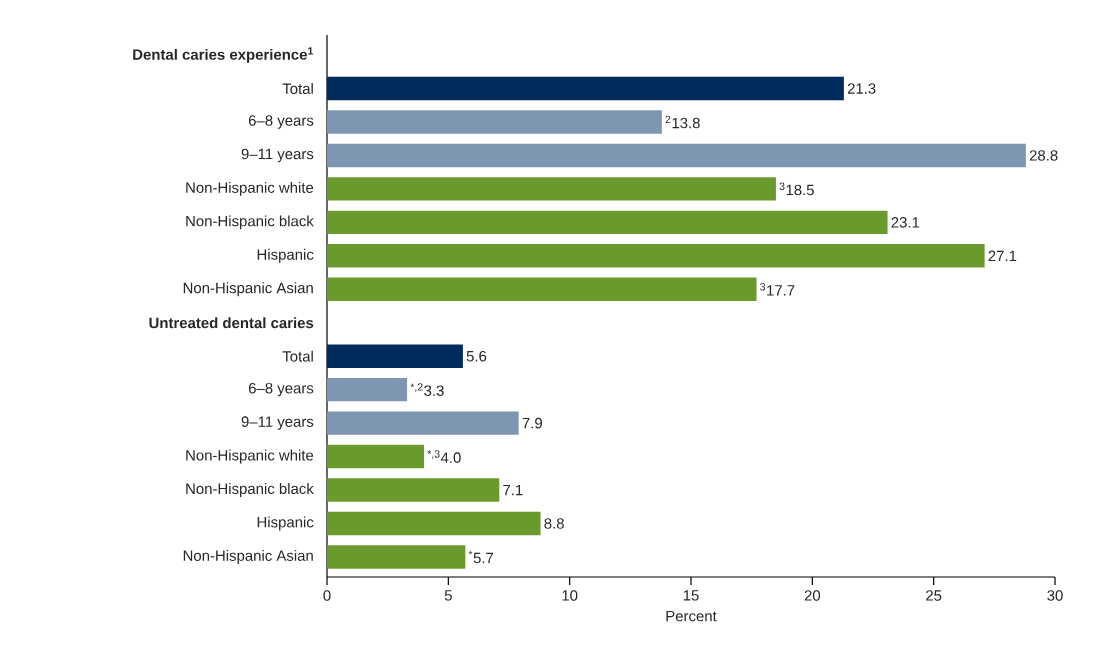  I want to click on data-label: 5.6, so click(476, 356).